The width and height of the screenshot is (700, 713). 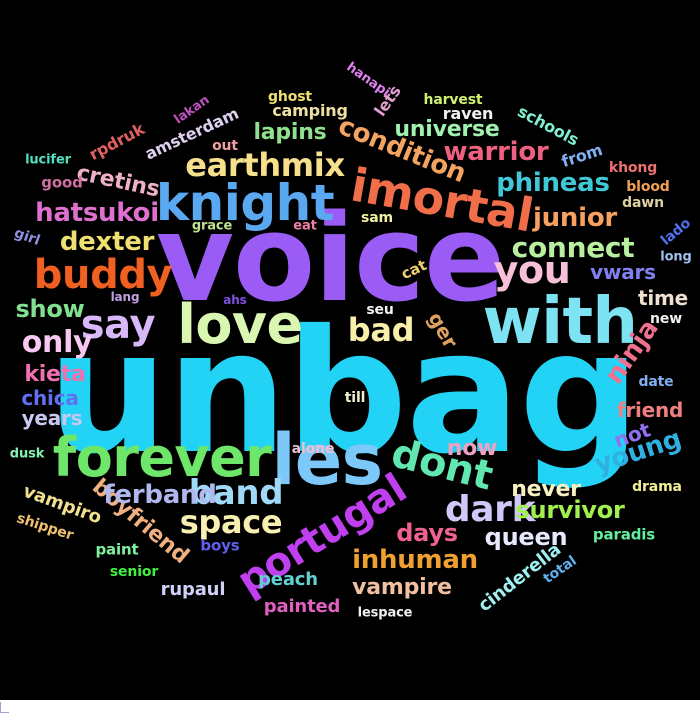 What do you see at coordinates (288, 579) in the screenshot?
I see `word-peach: peach` at bounding box center [288, 579].